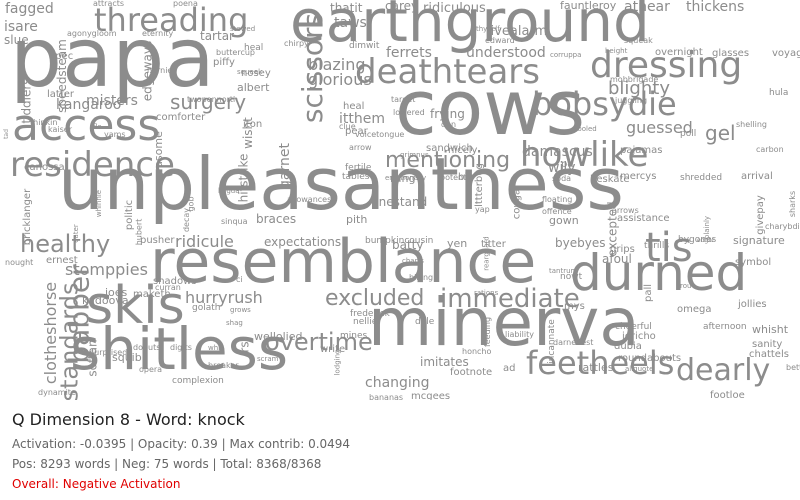 The width and height of the screenshot is (800, 500). What do you see at coordinates (567, 164) in the screenshot?
I see `cloud-word: pa` at bounding box center [567, 164].